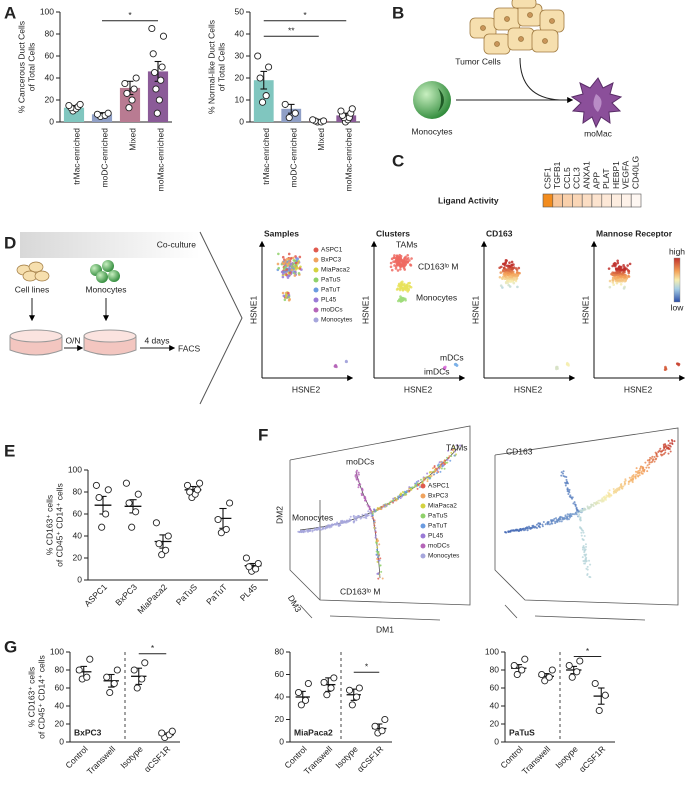 The width and height of the screenshot is (685, 794). I want to click on y-tick-label: 40, so click(495, 705).